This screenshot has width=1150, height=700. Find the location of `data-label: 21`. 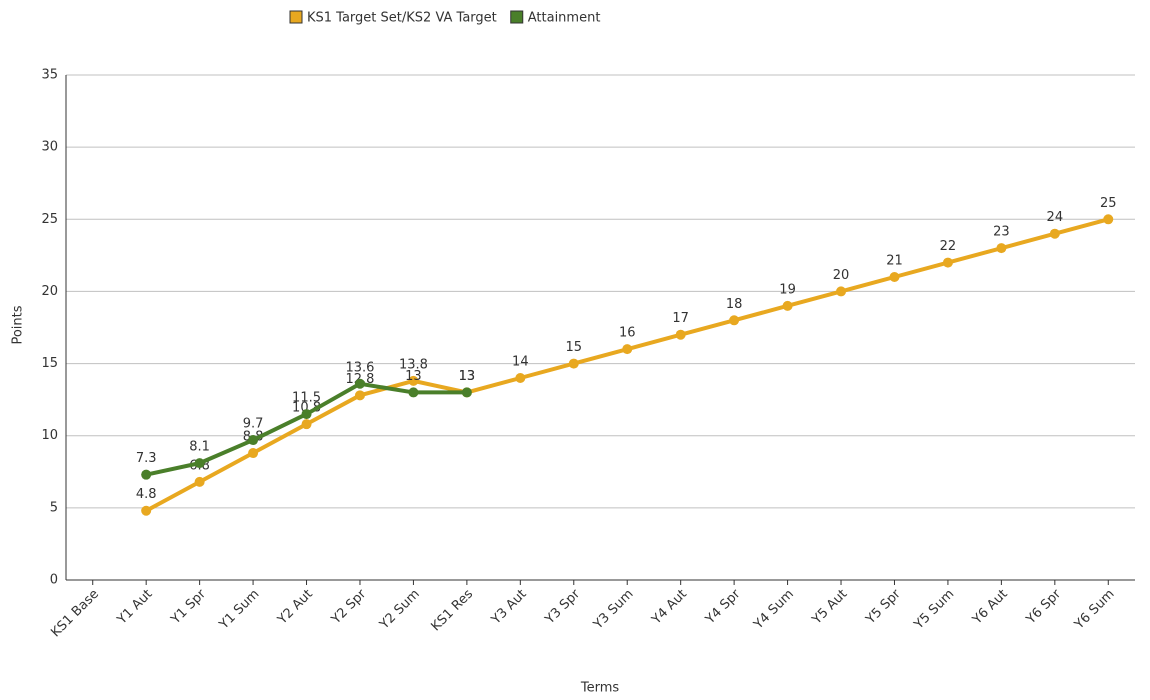

data-label: 21 is located at coordinates (894, 261).